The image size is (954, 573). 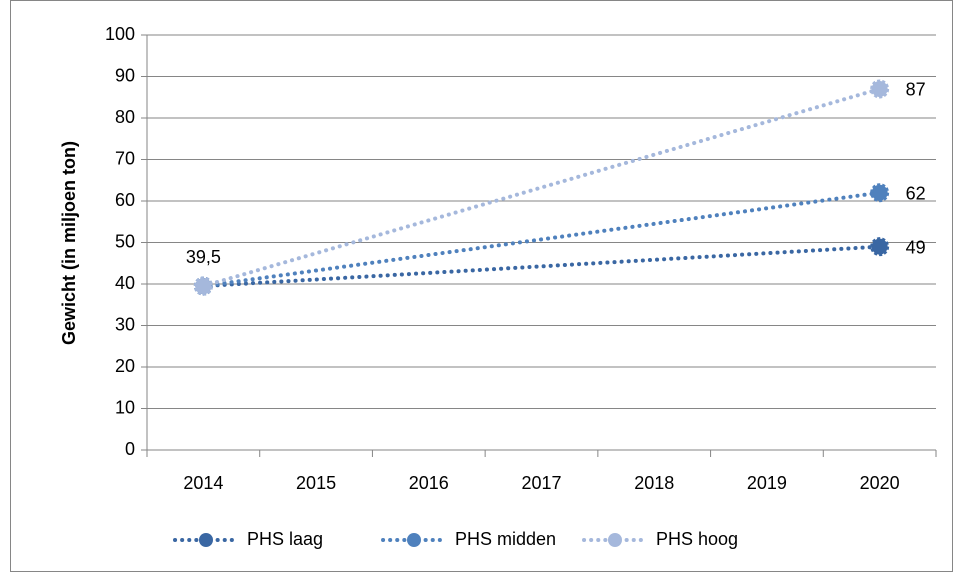 What do you see at coordinates (916, 193) in the screenshot?
I see `data-label: 62` at bounding box center [916, 193].